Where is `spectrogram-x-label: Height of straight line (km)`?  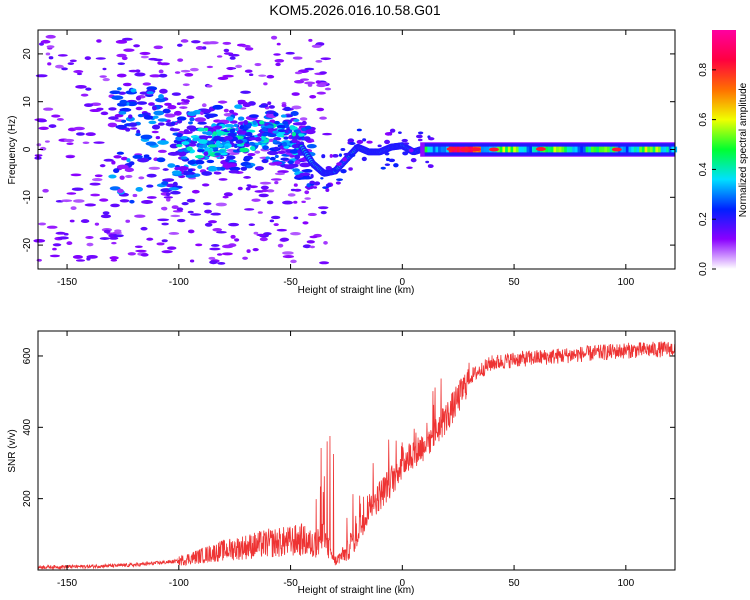 spectrogram-x-label: Height of straight line (km) is located at coordinates (356, 290).